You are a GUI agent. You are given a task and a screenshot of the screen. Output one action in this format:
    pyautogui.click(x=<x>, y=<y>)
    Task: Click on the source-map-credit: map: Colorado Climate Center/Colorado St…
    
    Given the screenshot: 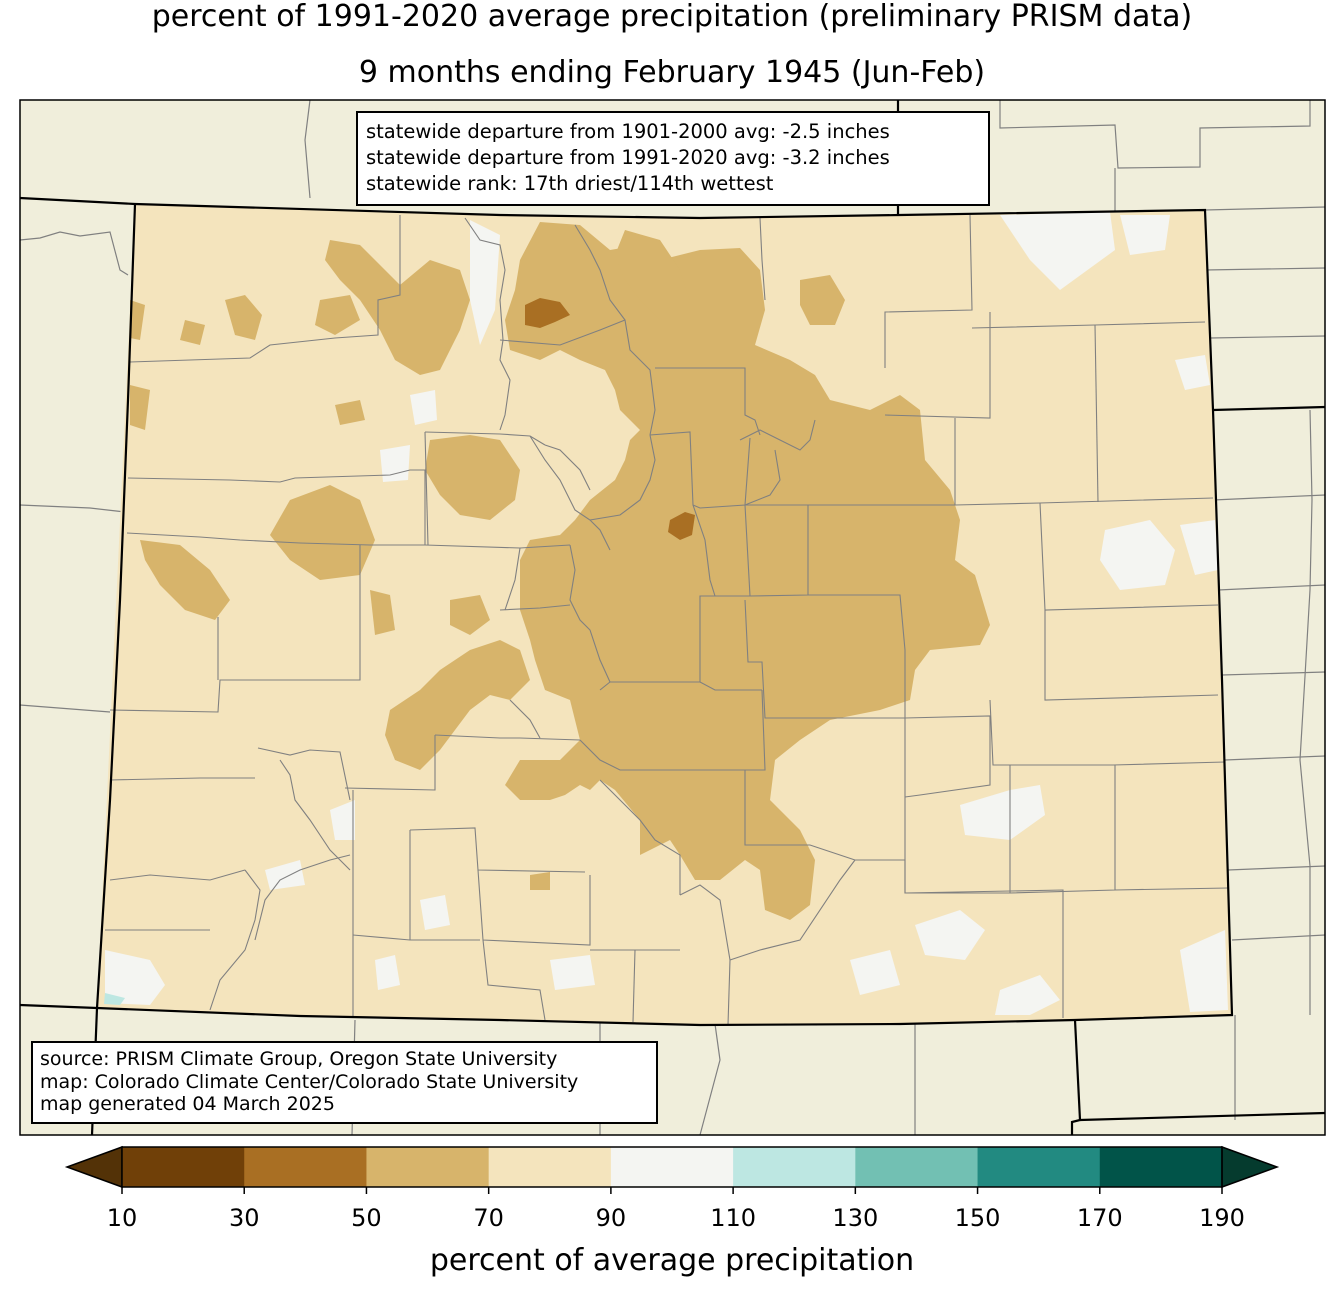 What is the action you would take?
    pyautogui.click(x=309, y=1081)
    